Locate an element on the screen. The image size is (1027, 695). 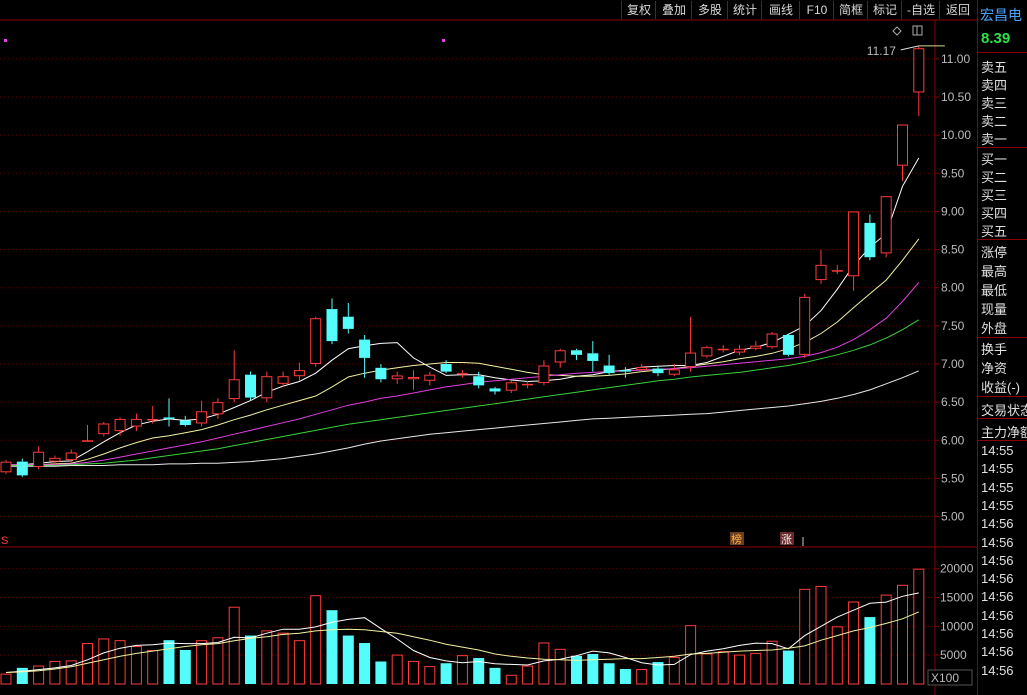
ask-label: 卖二 is located at coordinates (994, 121).